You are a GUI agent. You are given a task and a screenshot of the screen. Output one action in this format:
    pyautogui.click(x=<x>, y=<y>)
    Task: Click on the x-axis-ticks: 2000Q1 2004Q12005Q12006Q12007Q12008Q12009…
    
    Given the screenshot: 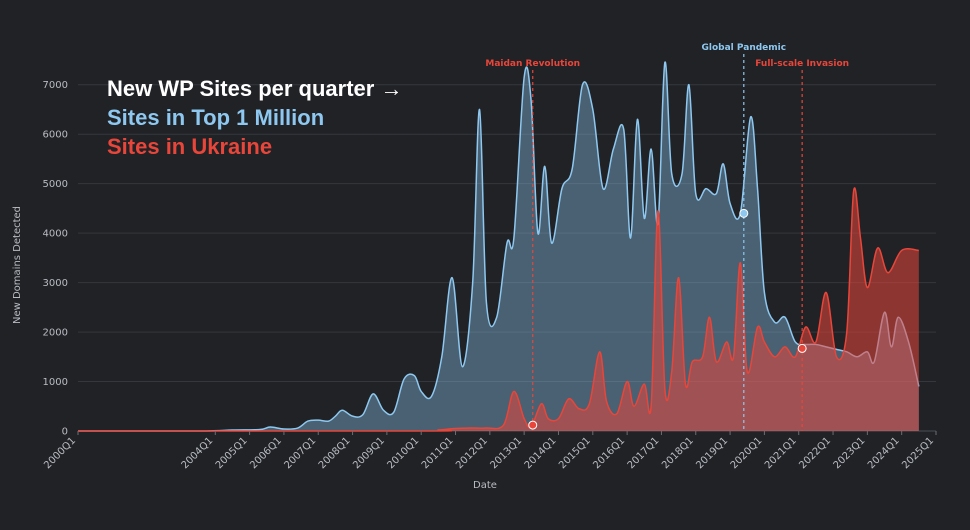 What is the action you would take?
    pyautogui.click(x=489, y=451)
    